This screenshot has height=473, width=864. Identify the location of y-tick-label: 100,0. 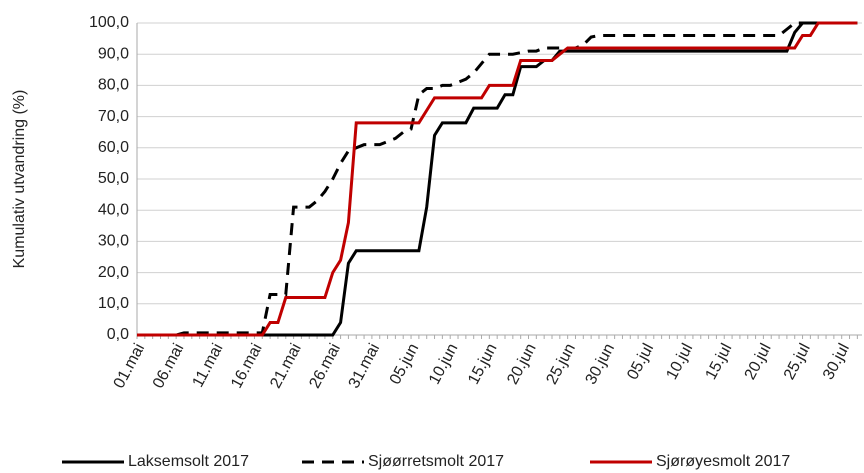
(109, 22).